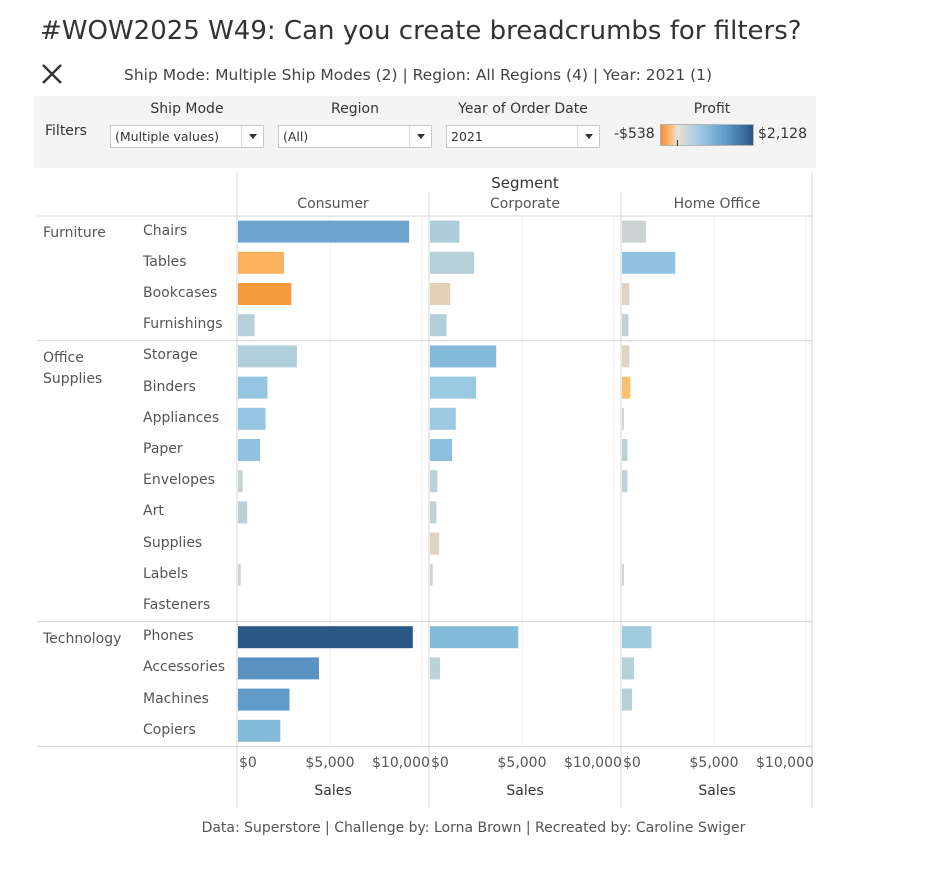 The width and height of the screenshot is (947, 888). Describe the element at coordinates (165, 230) in the screenshot. I see `subcategory-label: Chairs` at that location.